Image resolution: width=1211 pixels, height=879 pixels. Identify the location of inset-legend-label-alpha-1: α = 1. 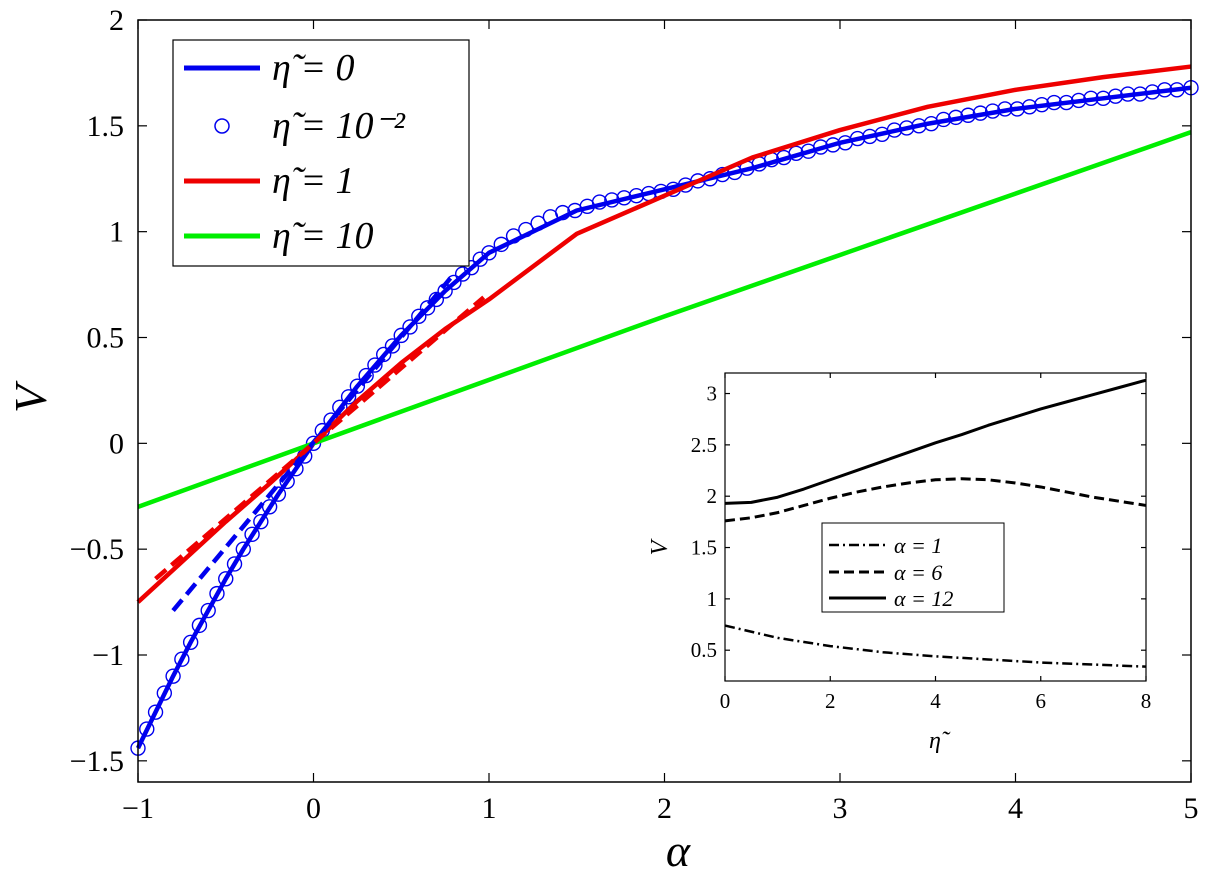
(918, 545).